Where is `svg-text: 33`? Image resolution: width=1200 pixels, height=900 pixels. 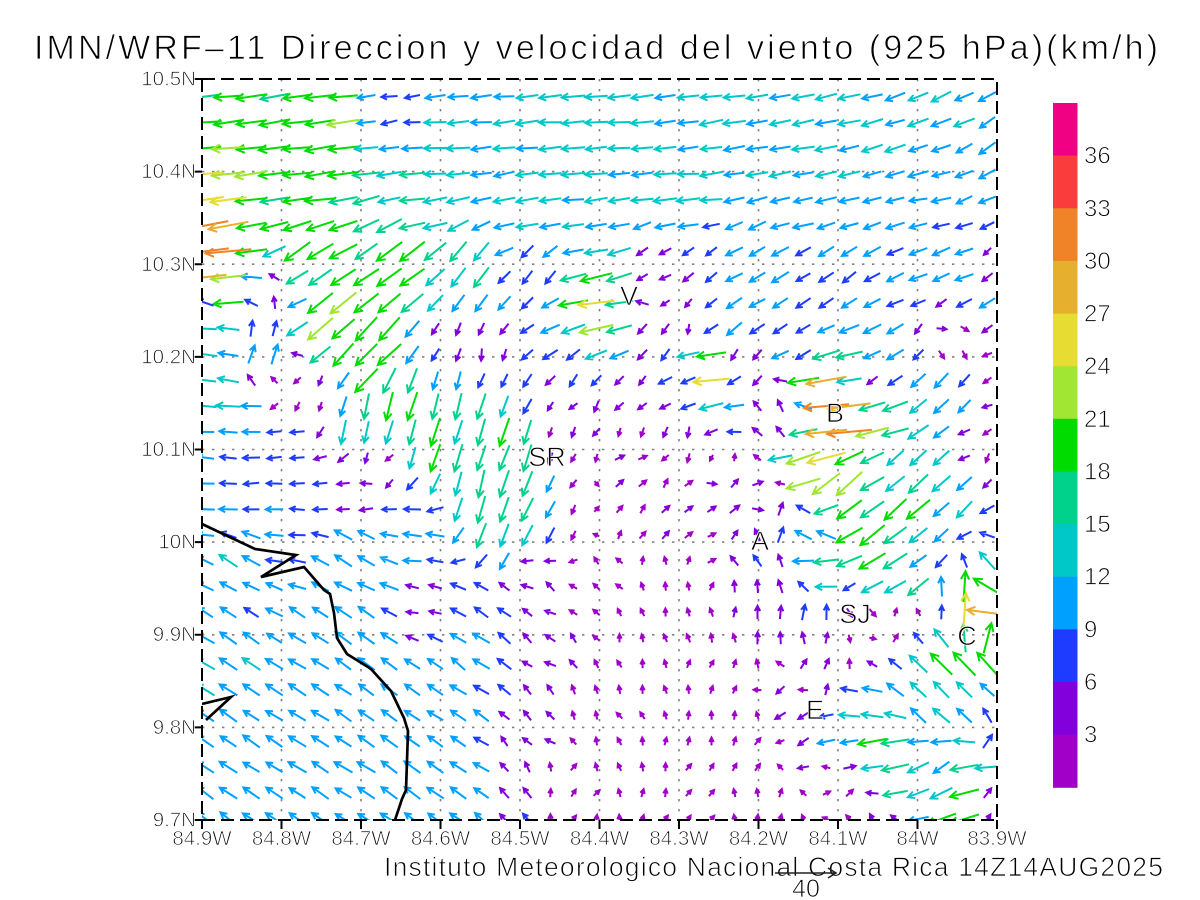 svg-text: 33 is located at coordinates (1097, 208).